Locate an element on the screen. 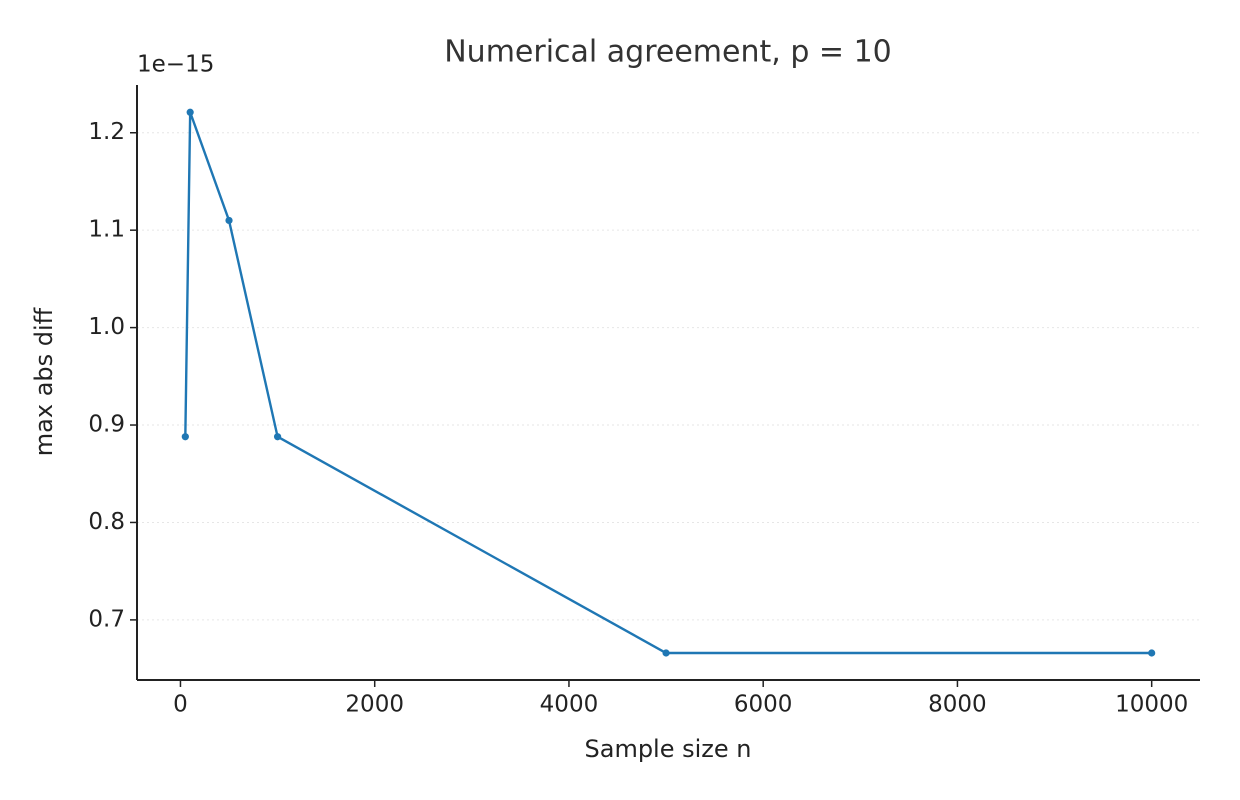  y-tick-label: 0.7 is located at coordinates (106, 619).